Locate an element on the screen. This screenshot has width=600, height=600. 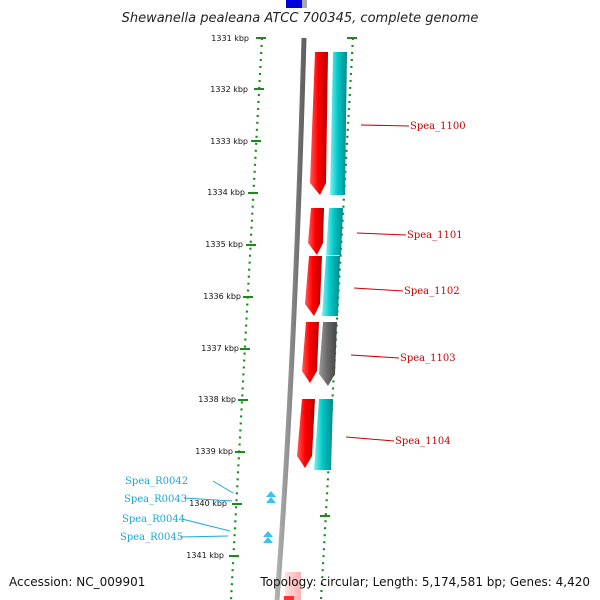
gene-leader-lines is located at coordinates (377, 283).